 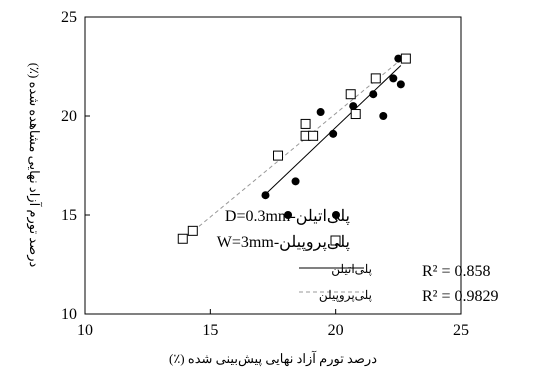 What do you see at coordinates (69, 116) in the screenshot?
I see `y-tick-label: 20` at bounding box center [69, 116].